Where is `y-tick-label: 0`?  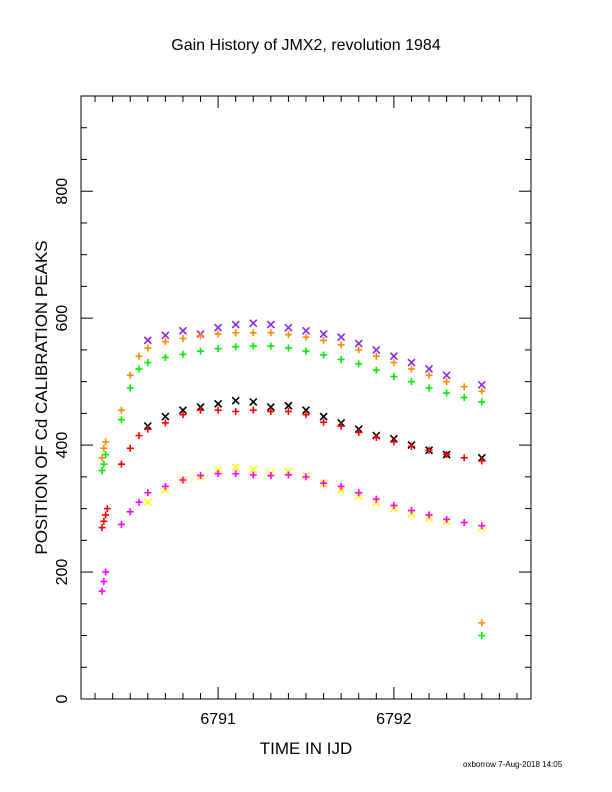
y-tick-label: 0 is located at coordinates (62, 698).